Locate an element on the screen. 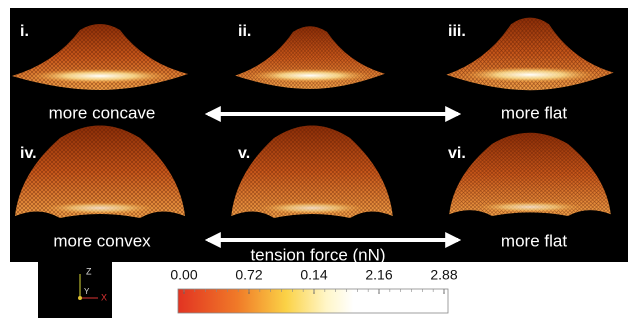 This screenshot has height=322, width=636. caption: more convex is located at coordinates (102, 240).